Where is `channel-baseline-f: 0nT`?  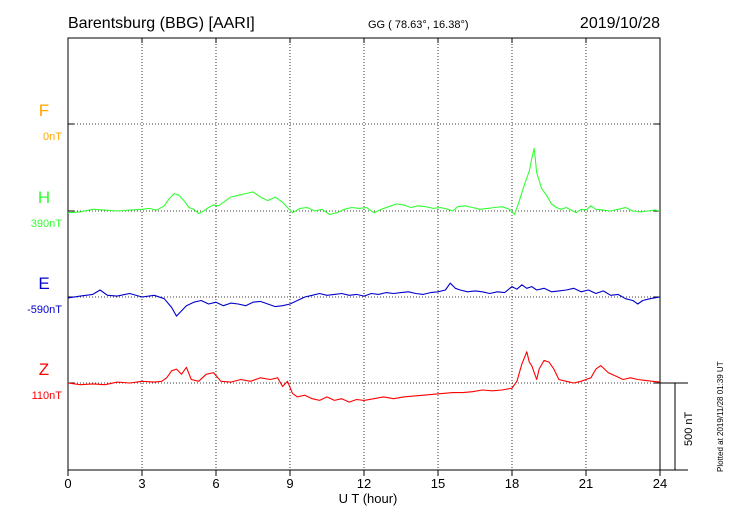
channel-baseline-f: 0nT is located at coordinates (52, 137).